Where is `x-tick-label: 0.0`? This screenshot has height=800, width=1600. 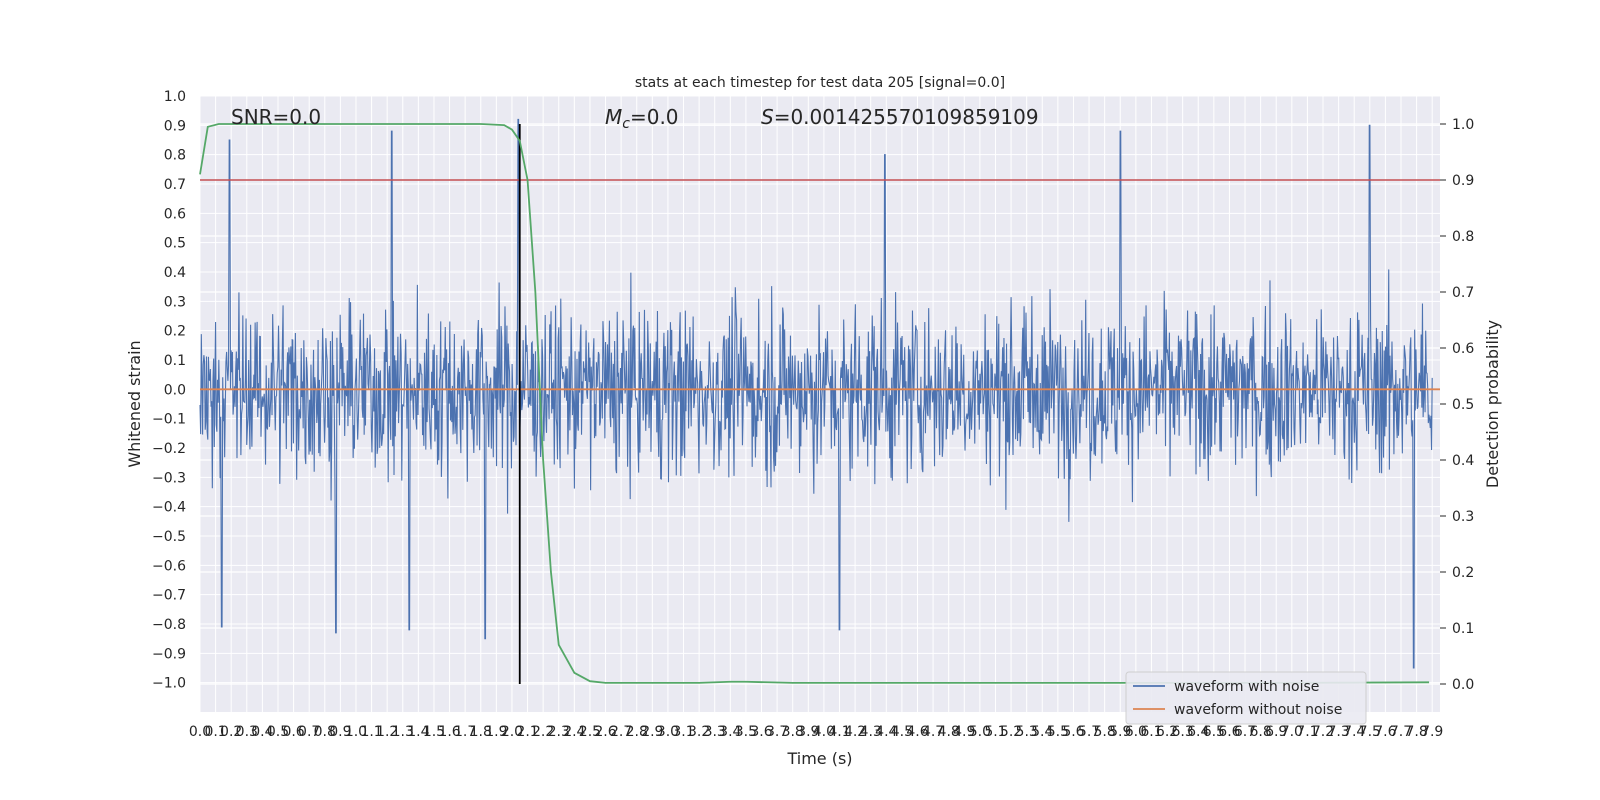 x-tick-label: 0.0 is located at coordinates (200, 732).